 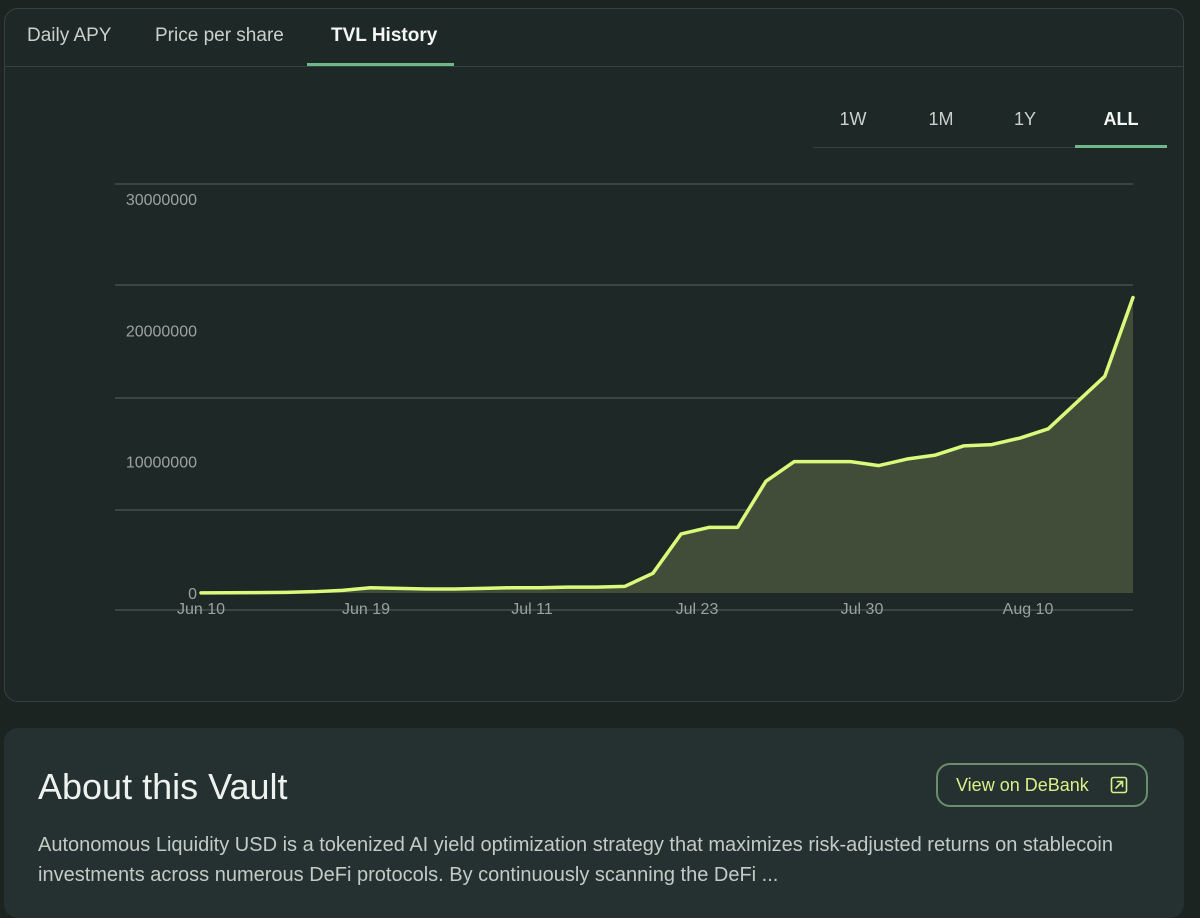 I want to click on view-on-debank-button: View on DeBank, so click(x=1042, y=785).